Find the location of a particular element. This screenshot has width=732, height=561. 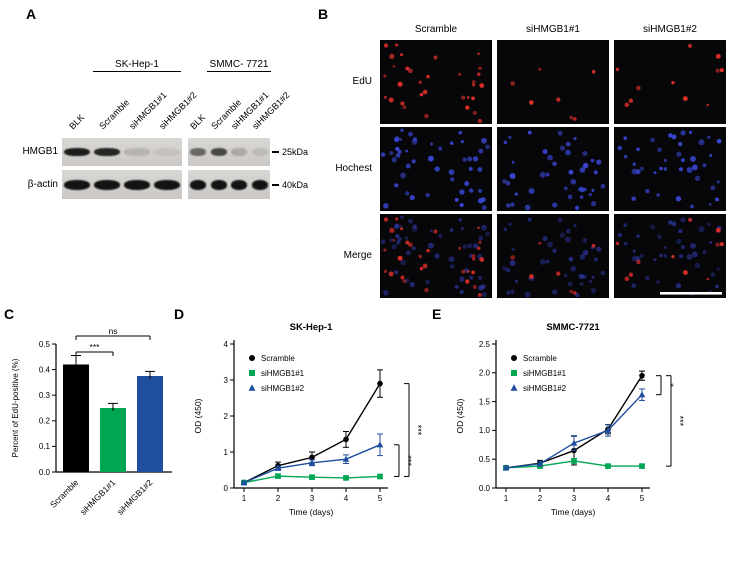

column-header-scramble: Scramble is located at coordinates (436, 29).